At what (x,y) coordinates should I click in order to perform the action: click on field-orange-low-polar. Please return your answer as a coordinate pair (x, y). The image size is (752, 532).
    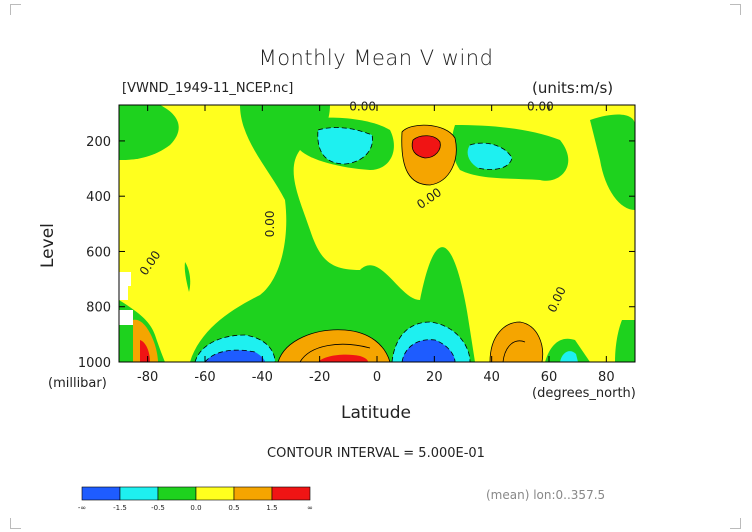
    Looking at the image, I should click on (145, 340).